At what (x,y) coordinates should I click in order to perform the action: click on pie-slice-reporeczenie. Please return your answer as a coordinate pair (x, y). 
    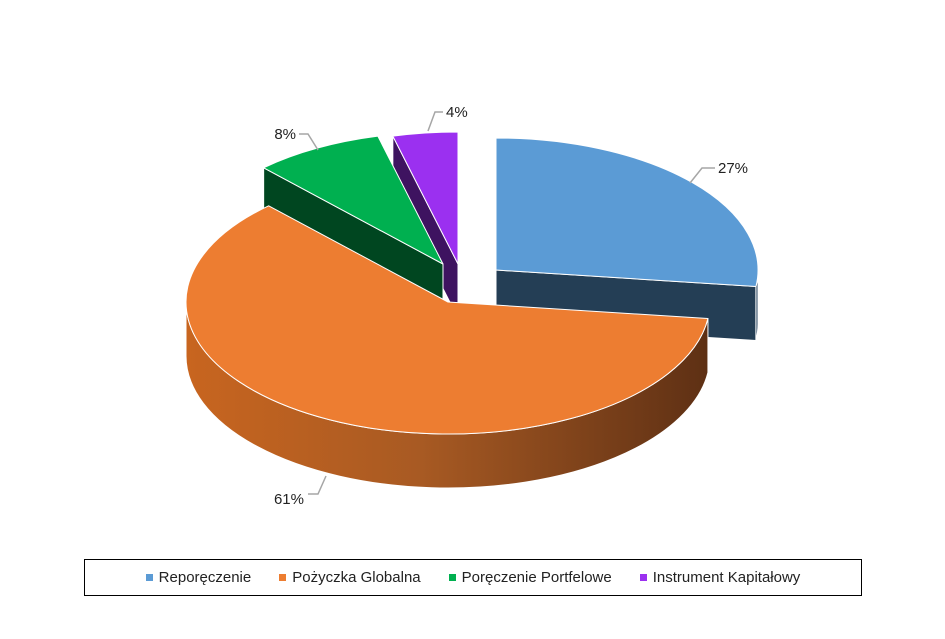
    Looking at the image, I should click on (627, 212).